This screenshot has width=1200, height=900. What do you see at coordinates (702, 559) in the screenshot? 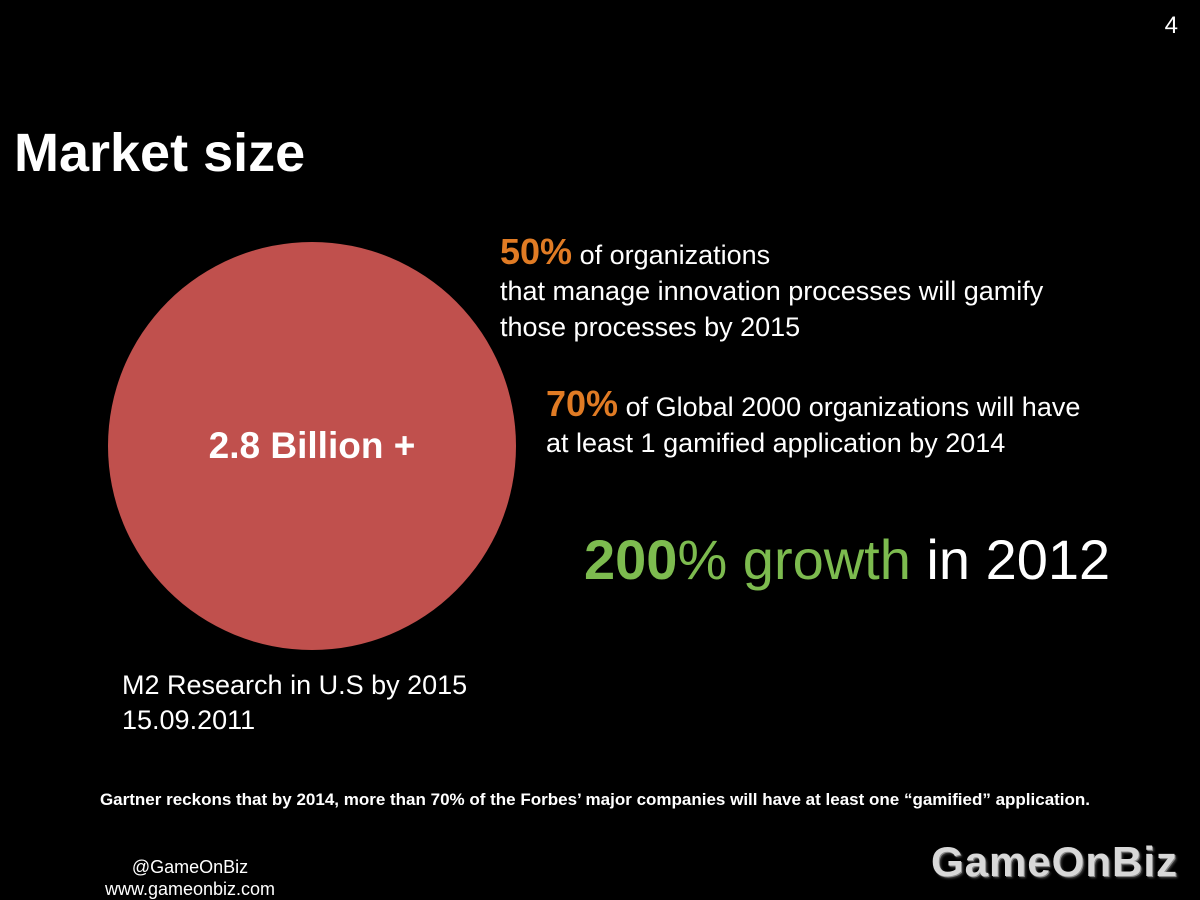
I see `growth-percent-sign: %` at bounding box center [702, 559].